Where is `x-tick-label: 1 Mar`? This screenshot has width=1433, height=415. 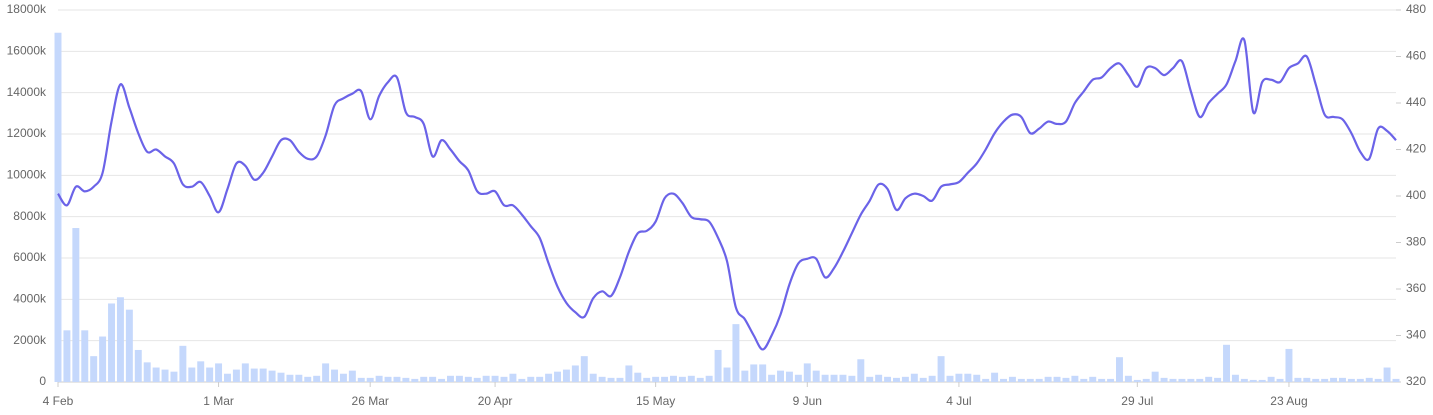 x-tick-label: 1 Mar is located at coordinates (218, 401).